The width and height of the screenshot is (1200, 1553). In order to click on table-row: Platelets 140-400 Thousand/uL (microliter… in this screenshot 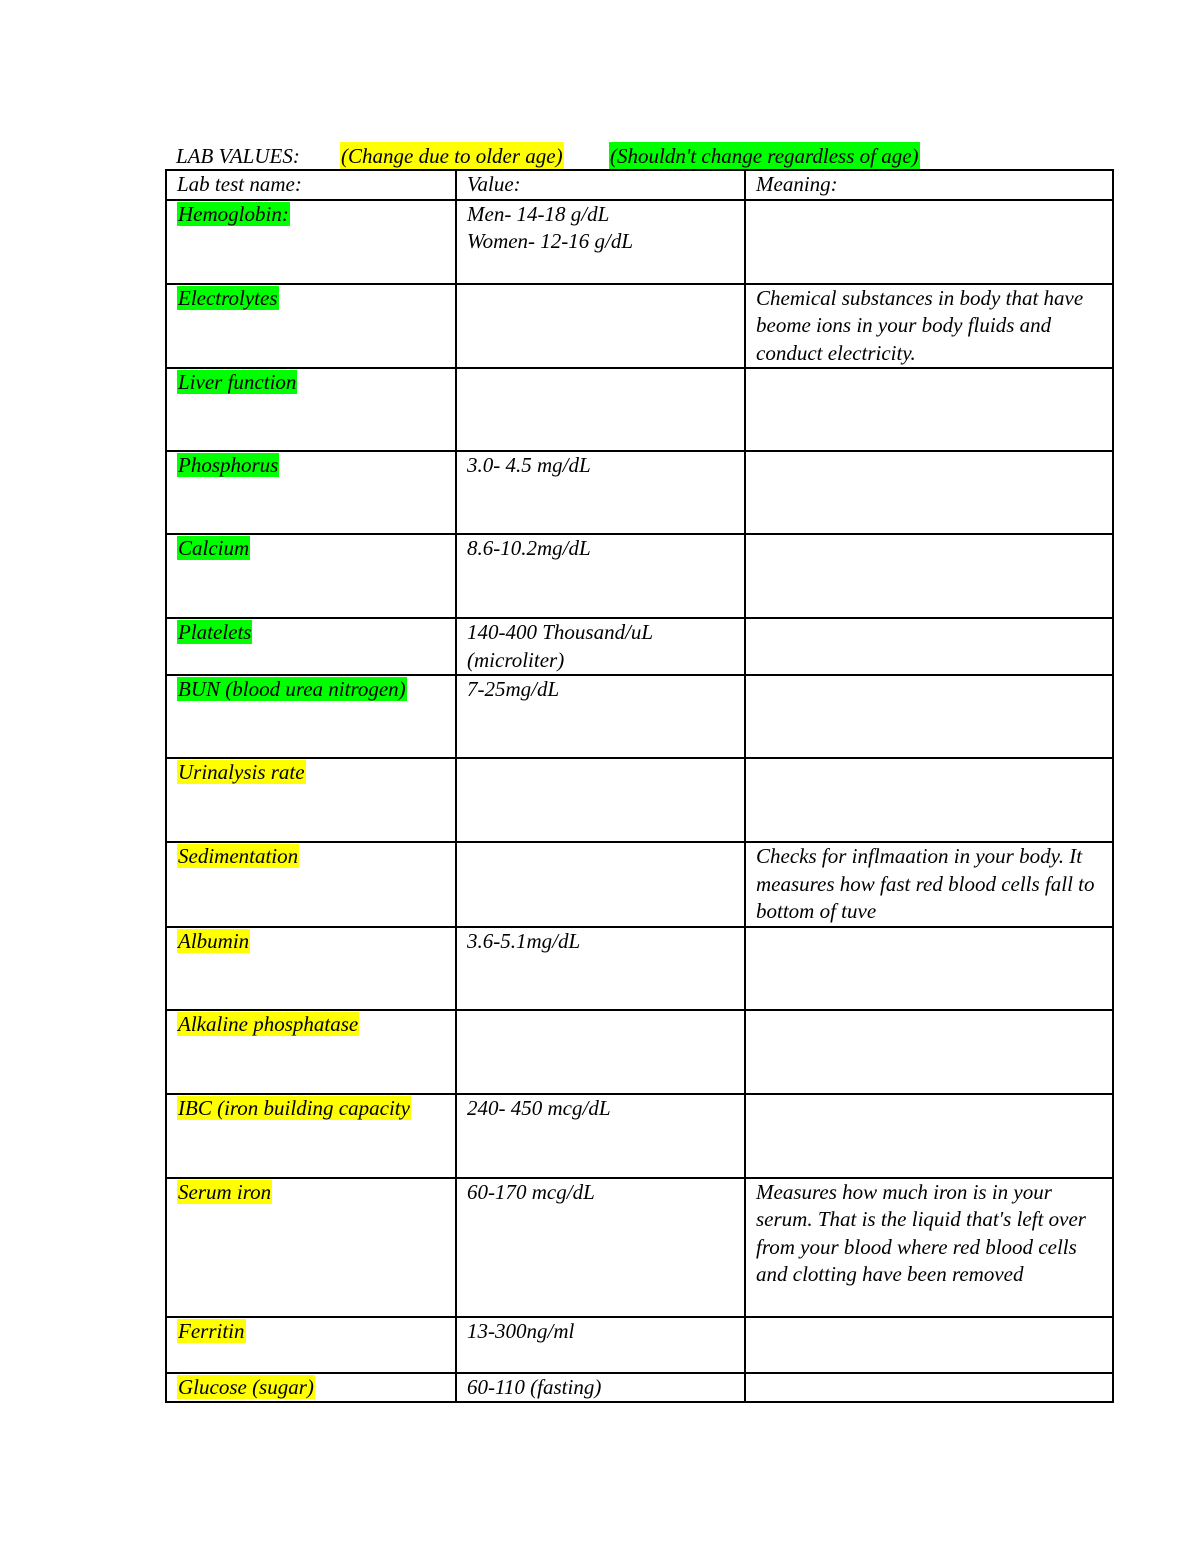, I will do `click(639, 646)`.